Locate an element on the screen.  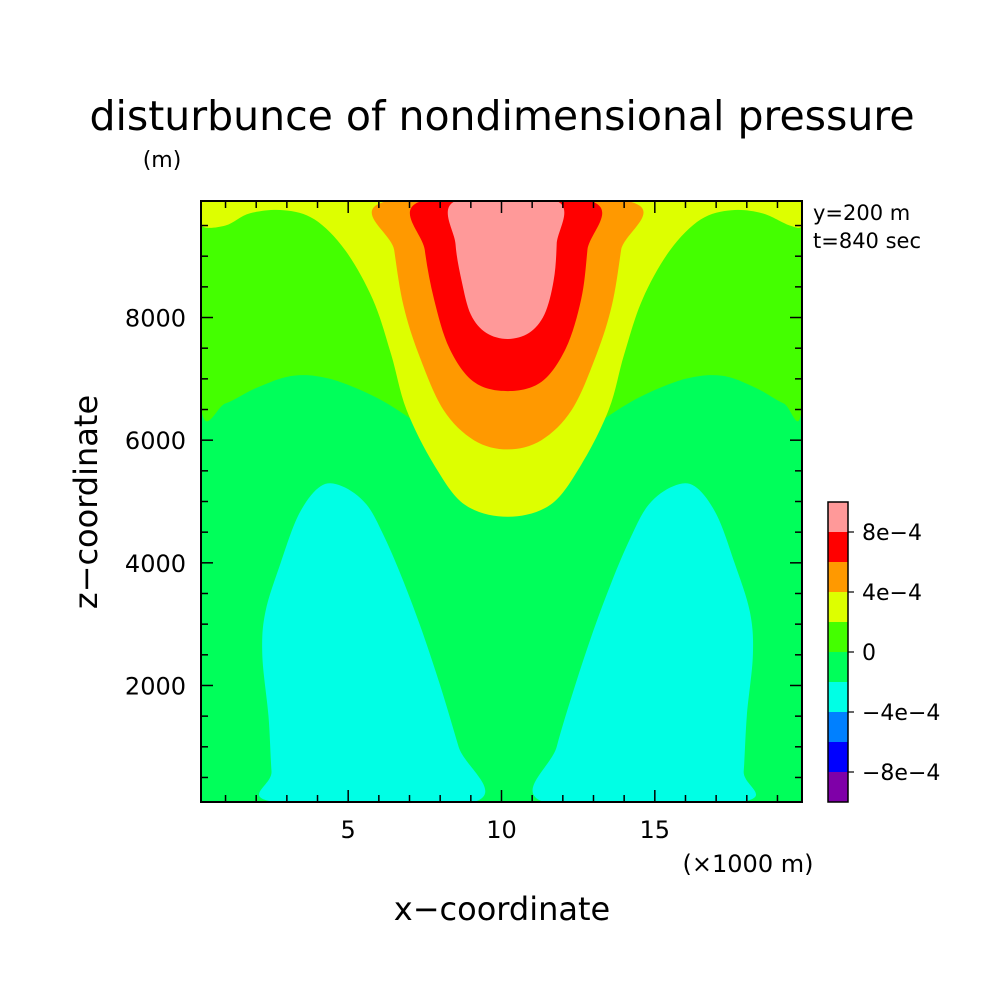
units-label: (m) is located at coordinates (162, 160).